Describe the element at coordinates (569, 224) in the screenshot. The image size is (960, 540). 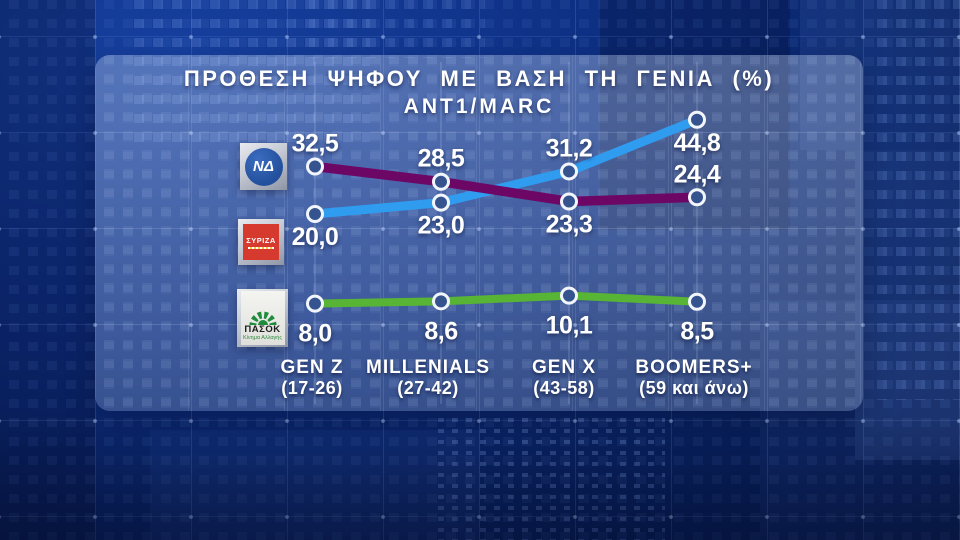
I see `value-label-syriza: 23,3` at that location.